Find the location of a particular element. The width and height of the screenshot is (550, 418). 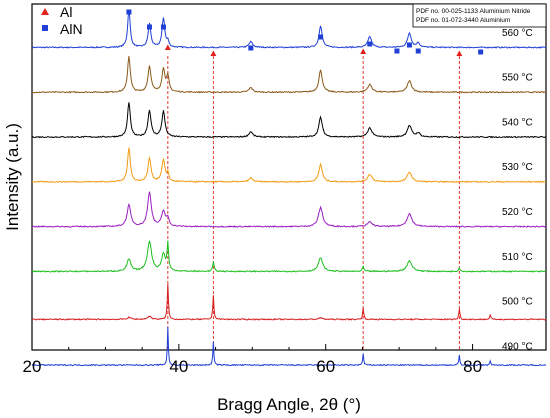

legend-al-label: Al is located at coordinates (66, 12).